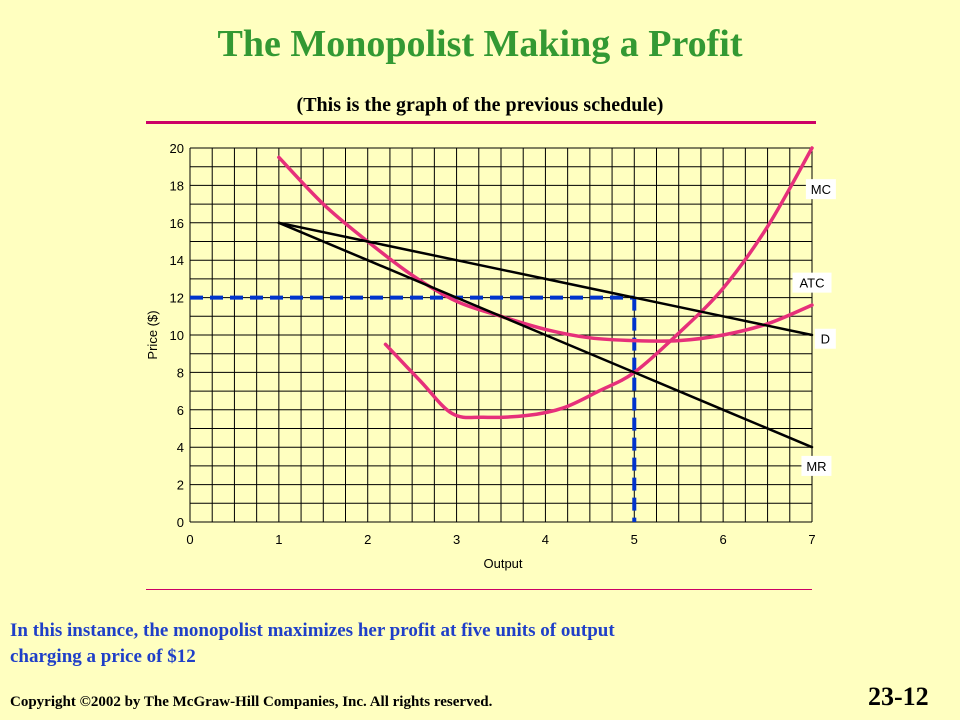 The image size is (960, 720). What do you see at coordinates (180, 410) in the screenshot?
I see `y-tick-label: 6` at bounding box center [180, 410].